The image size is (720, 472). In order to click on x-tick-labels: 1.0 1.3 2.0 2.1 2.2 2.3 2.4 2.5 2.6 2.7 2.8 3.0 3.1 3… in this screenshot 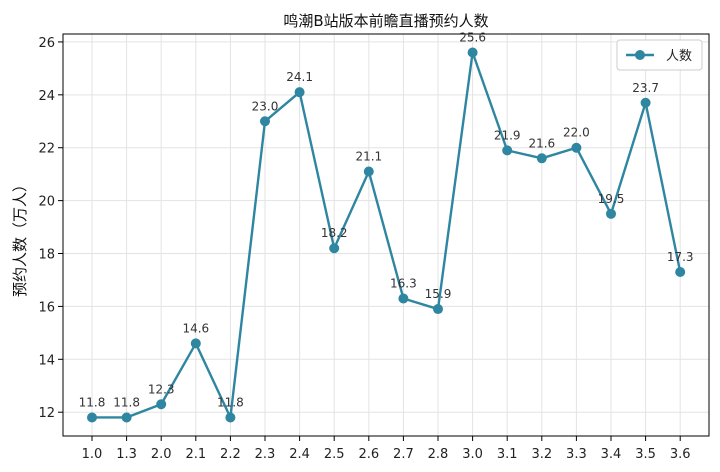, I will do `click(386, 454)`.